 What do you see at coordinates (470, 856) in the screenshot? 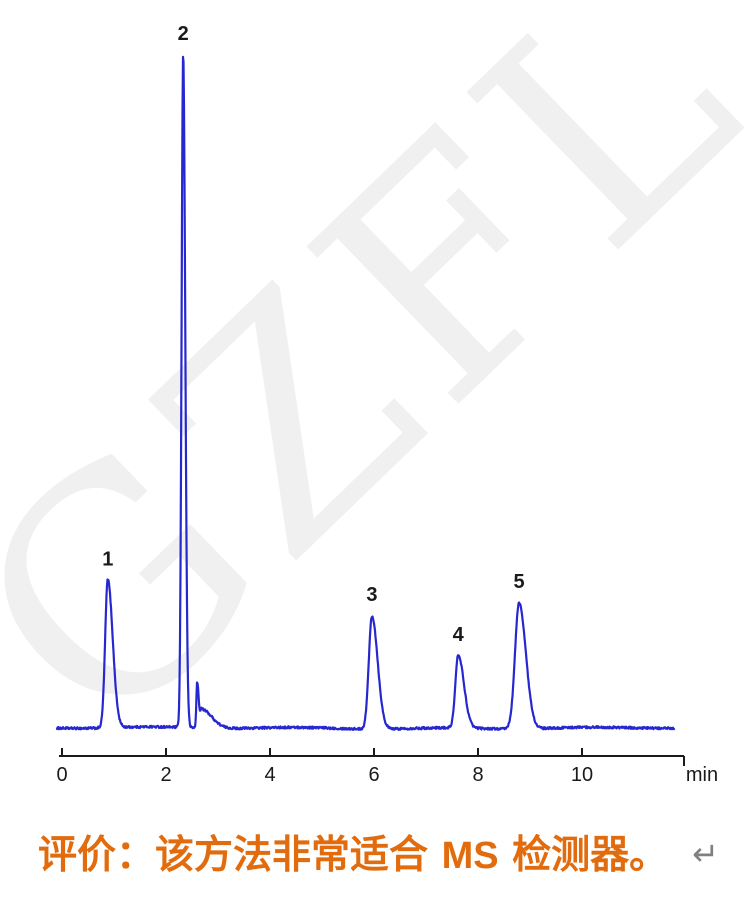
I see `caption-highlight-ms: MS` at bounding box center [470, 856].